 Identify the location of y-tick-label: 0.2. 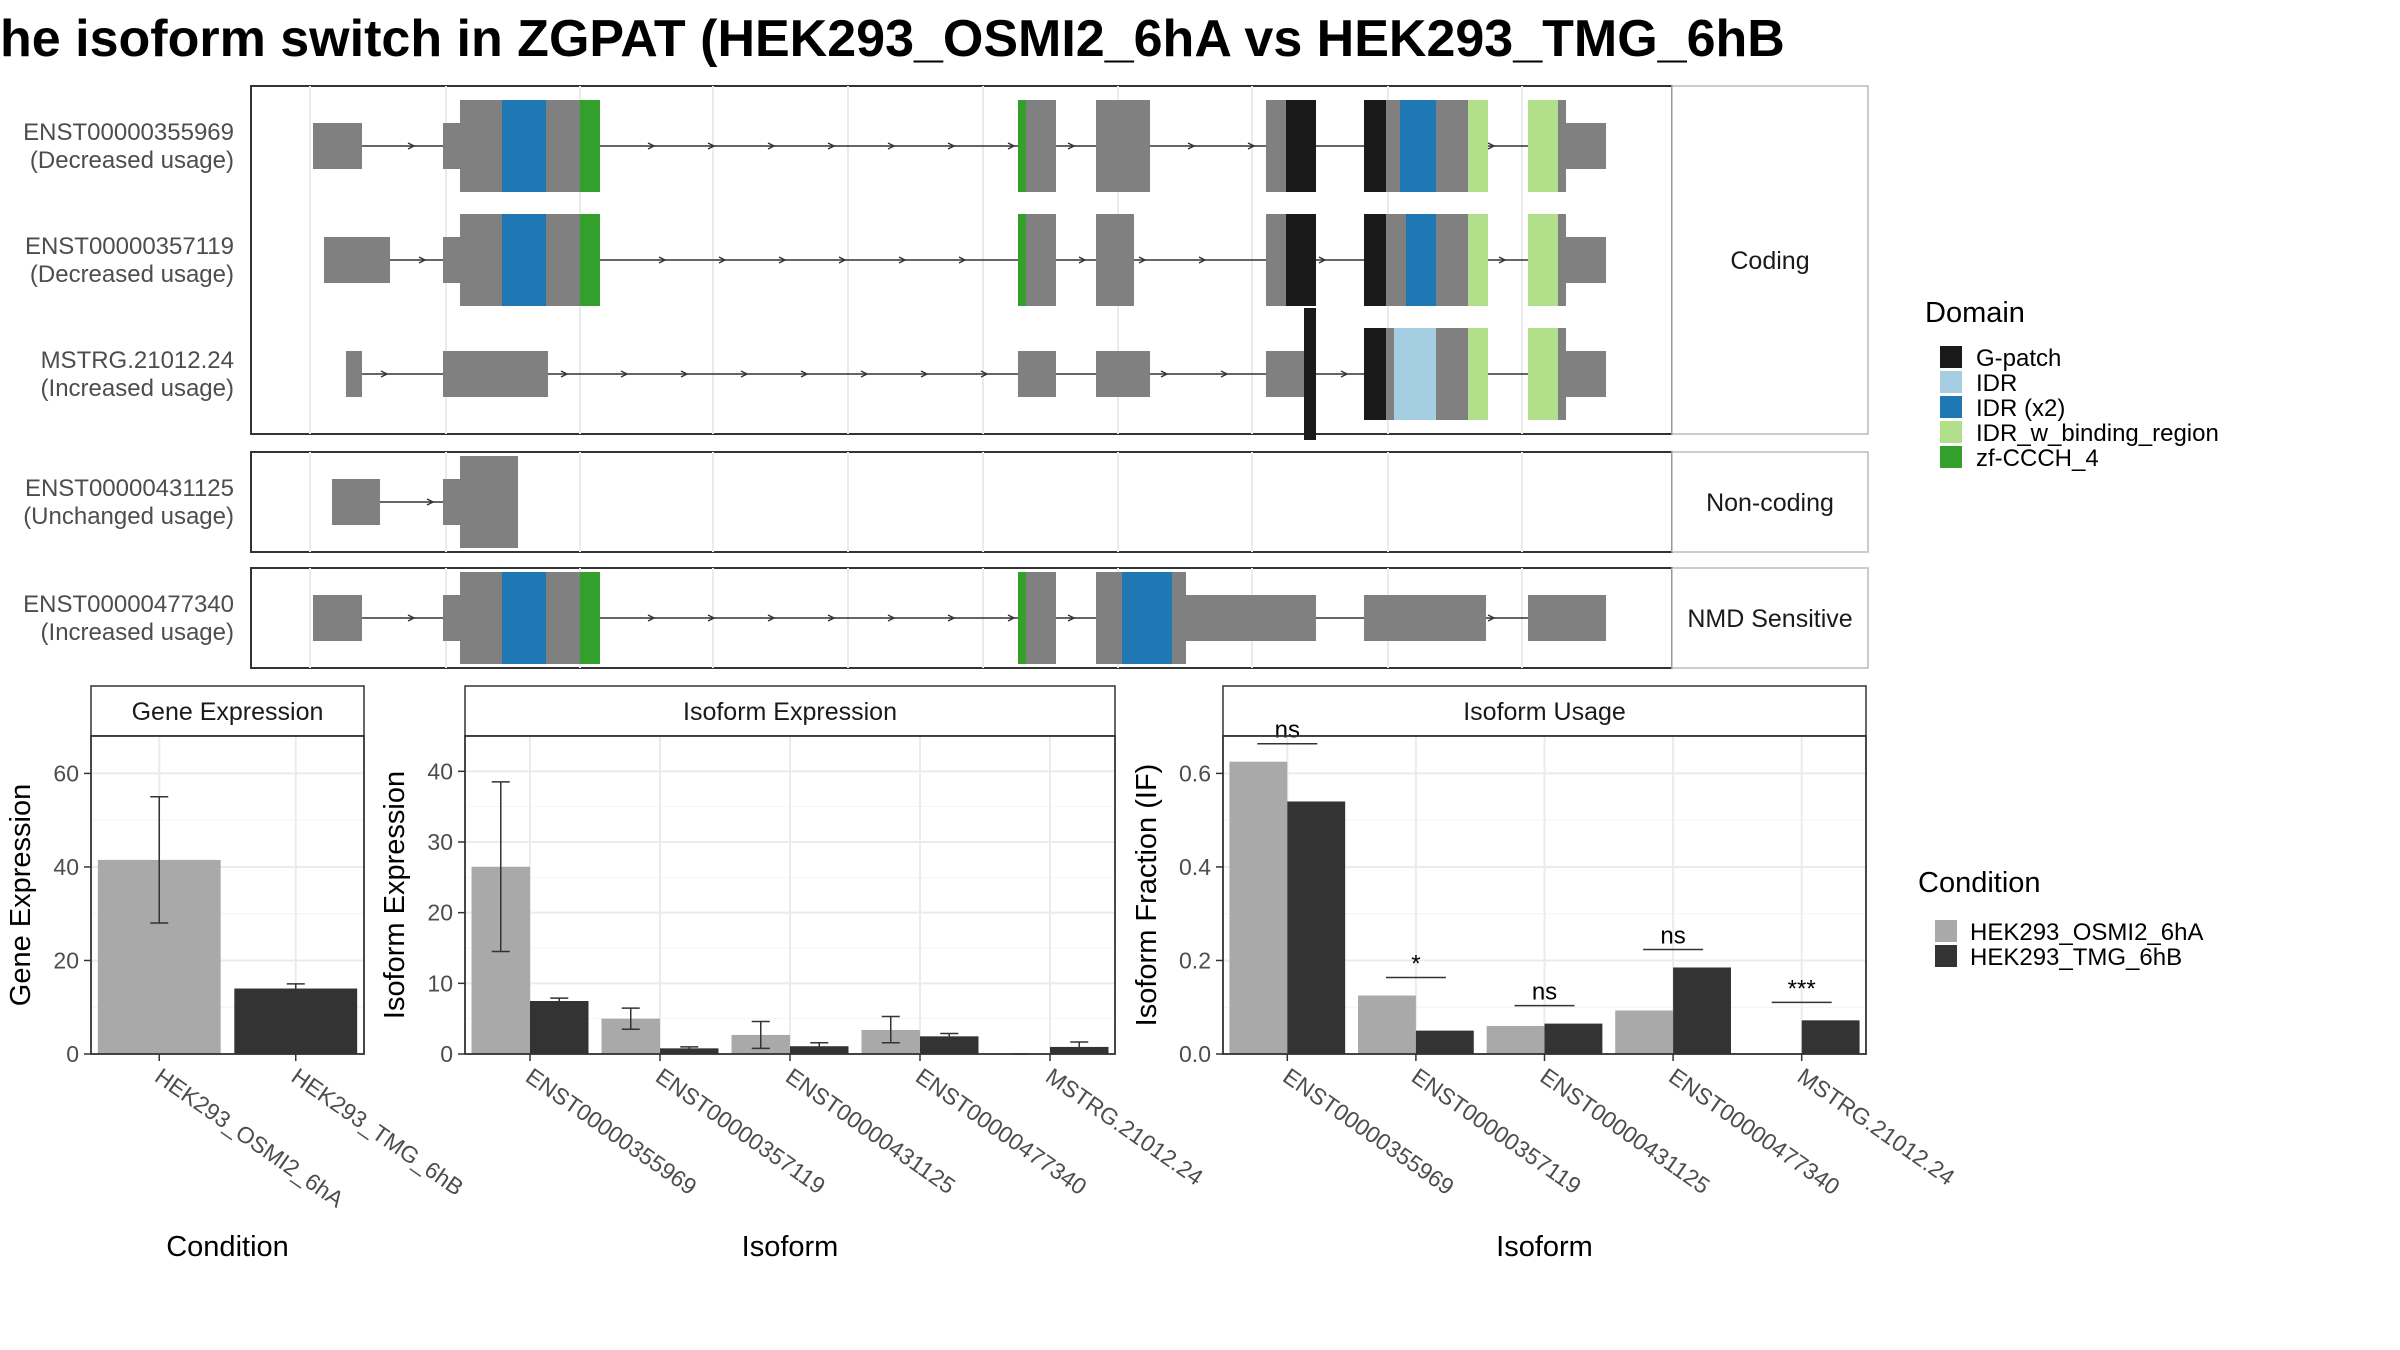
(1195, 960).